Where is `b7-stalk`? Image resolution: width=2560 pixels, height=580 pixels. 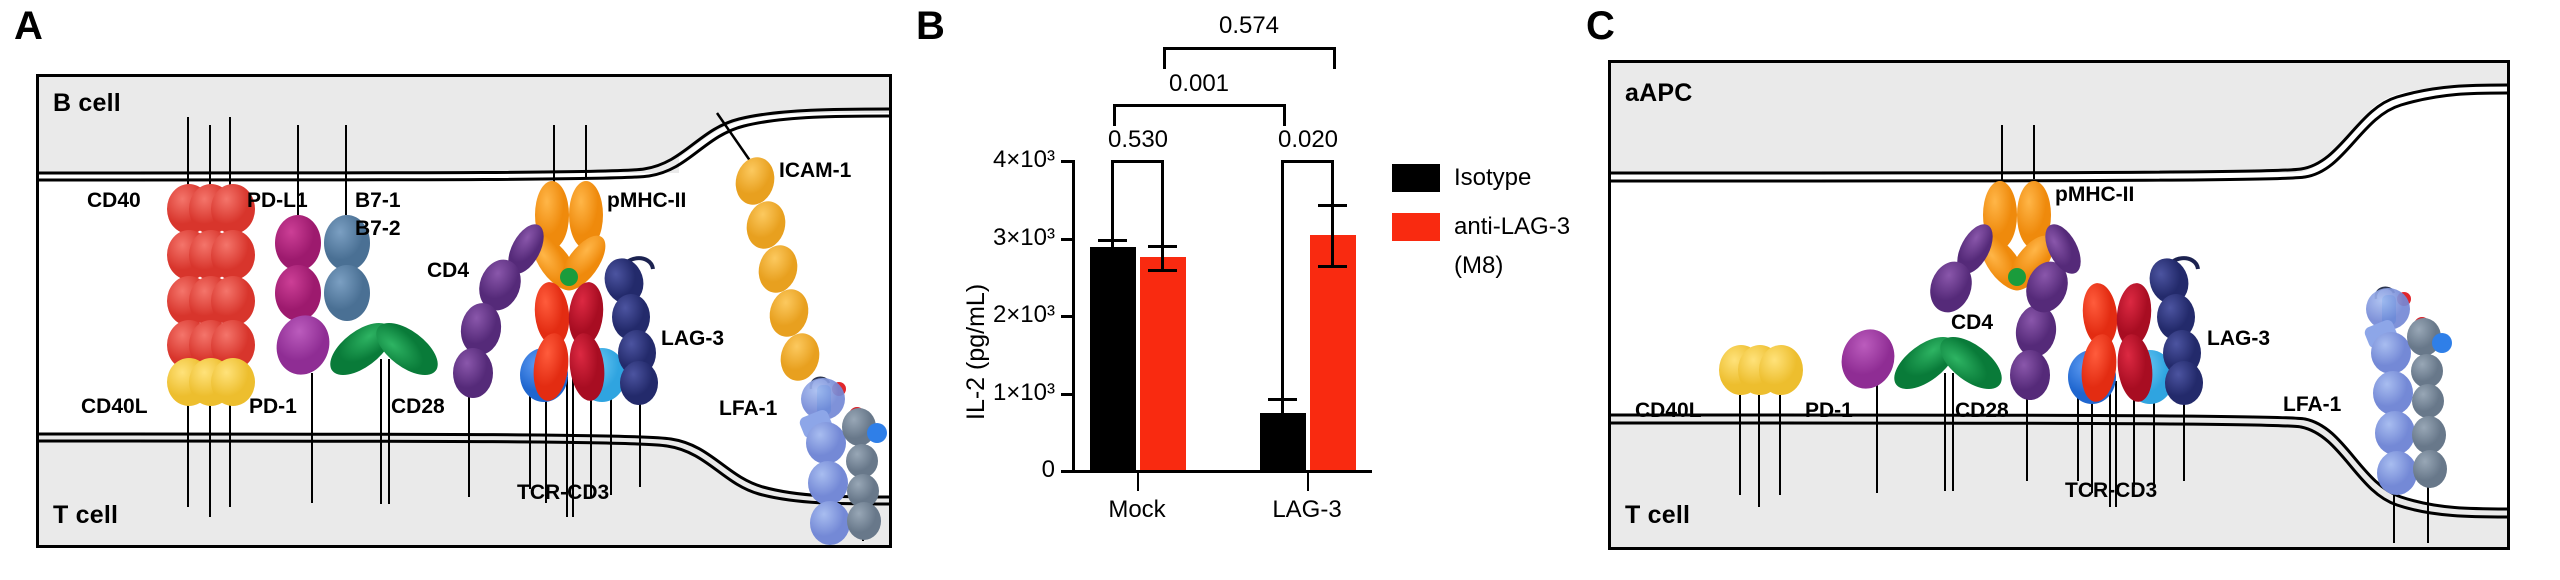 b7-stalk is located at coordinates (346, 170).